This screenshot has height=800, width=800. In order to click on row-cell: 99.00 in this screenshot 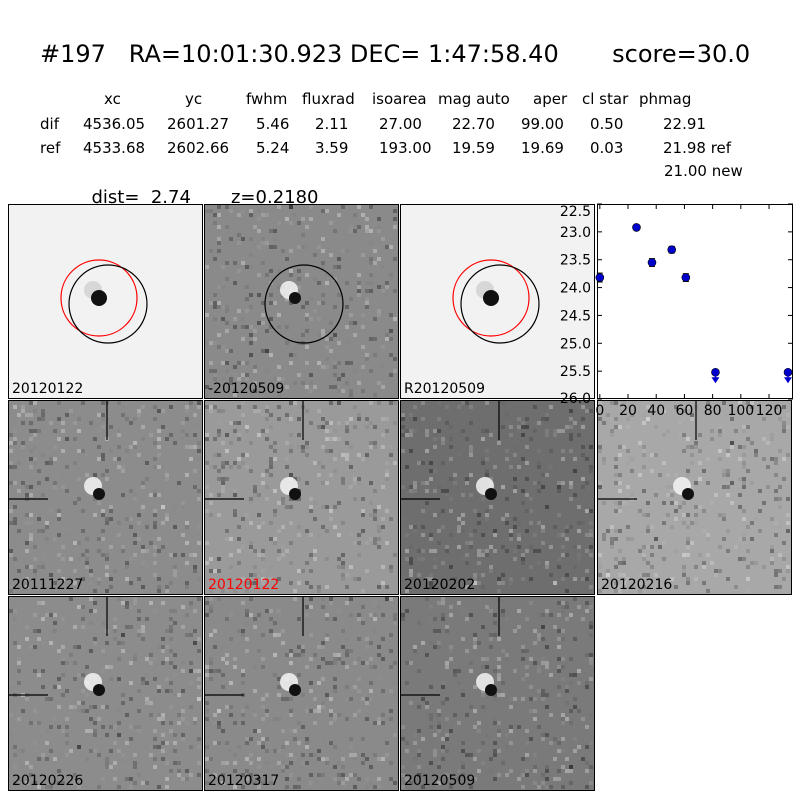, I will do `click(542, 124)`.